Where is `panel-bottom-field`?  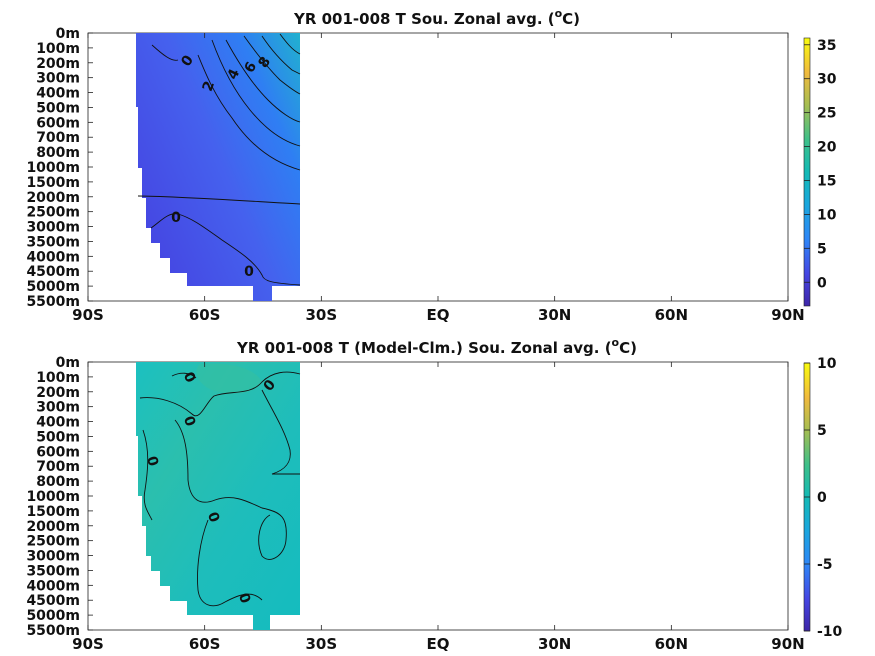
panel-bottom-field is located at coordinates (218, 496).